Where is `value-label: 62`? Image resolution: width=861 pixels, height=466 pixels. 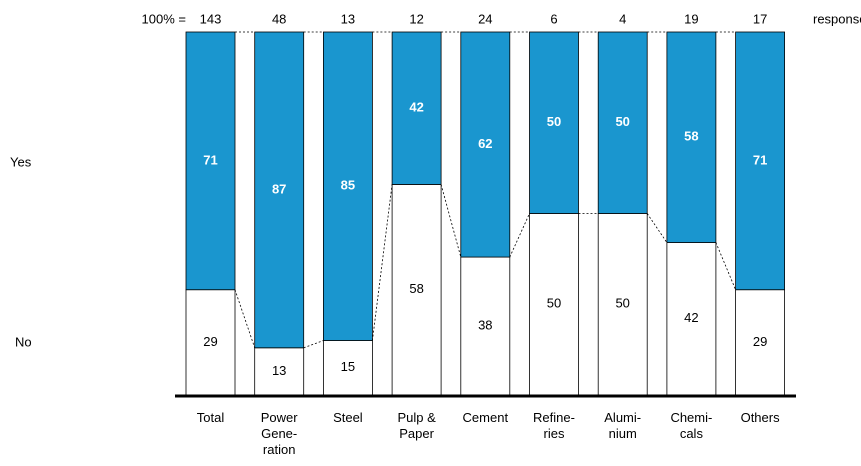
value-label: 62 is located at coordinates (485, 143).